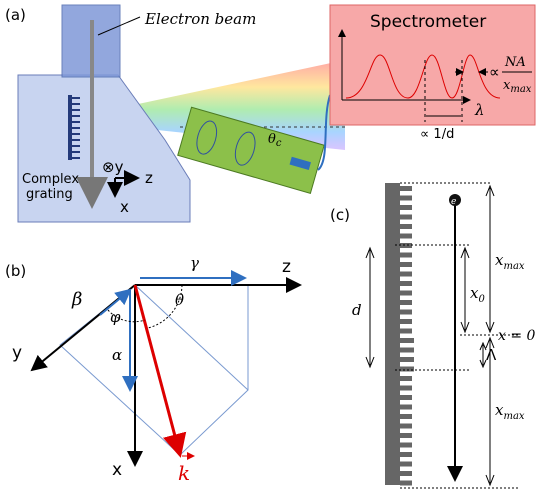 The image size is (544, 492). Describe the element at coordinates (126, 316) in the screenshot. I see `phi-arc` at that location.